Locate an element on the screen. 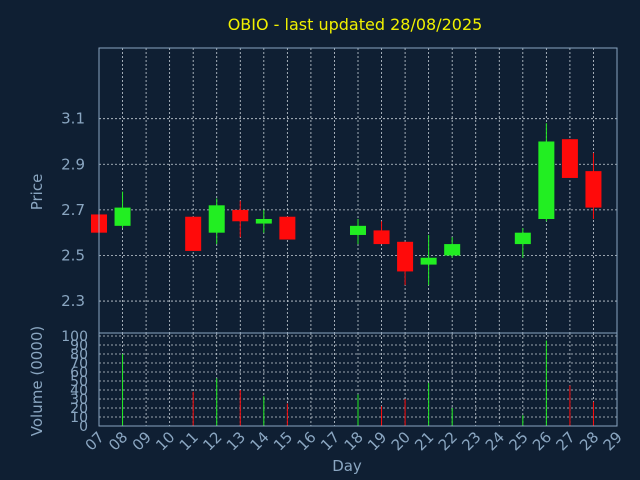 Image resolution: width=640 pixels, height=480 pixels. volume-tick-label: 90 is located at coordinates (79, 346).